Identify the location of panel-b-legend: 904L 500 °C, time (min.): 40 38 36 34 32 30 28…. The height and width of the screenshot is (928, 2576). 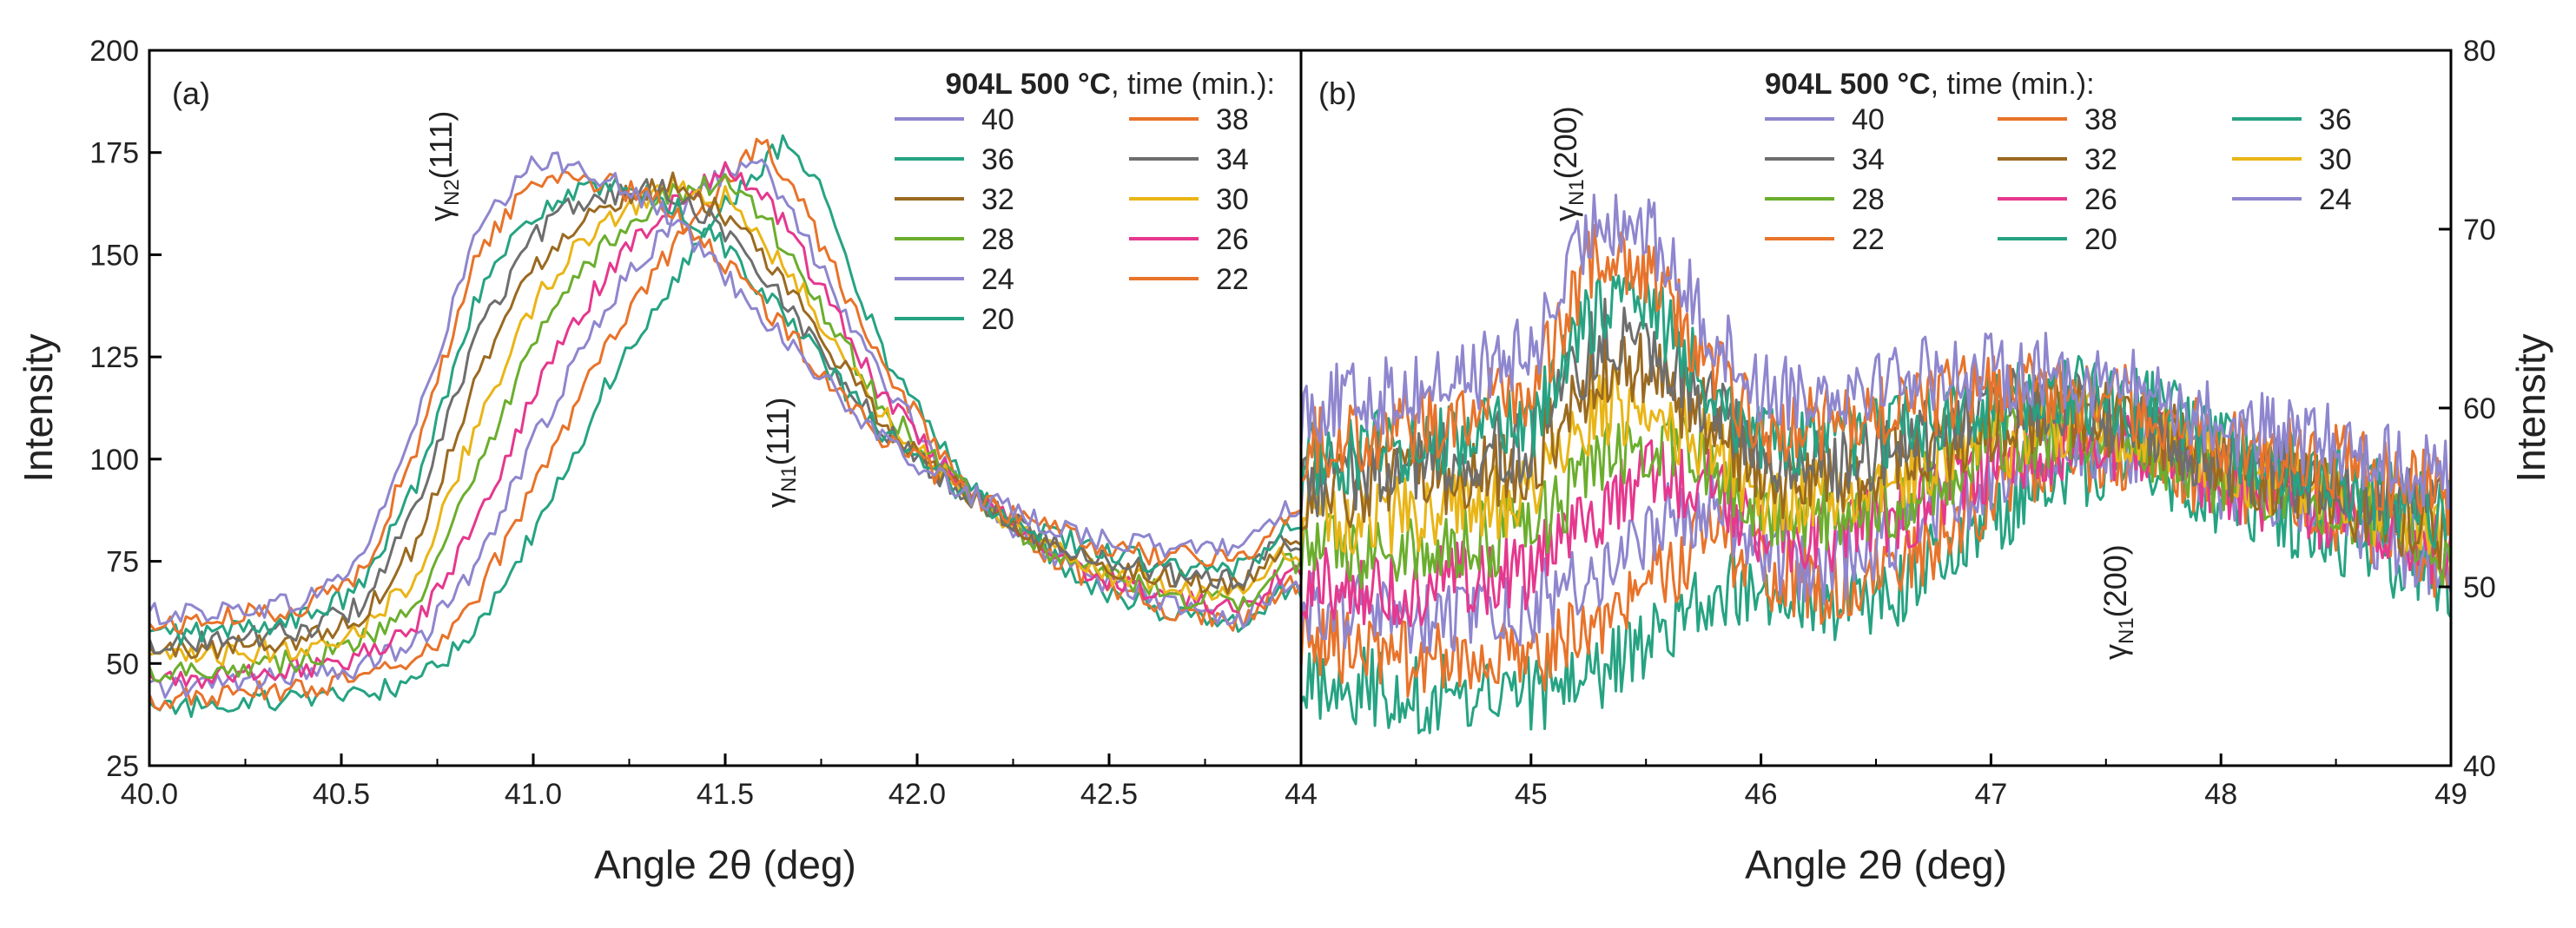
(2058, 162).